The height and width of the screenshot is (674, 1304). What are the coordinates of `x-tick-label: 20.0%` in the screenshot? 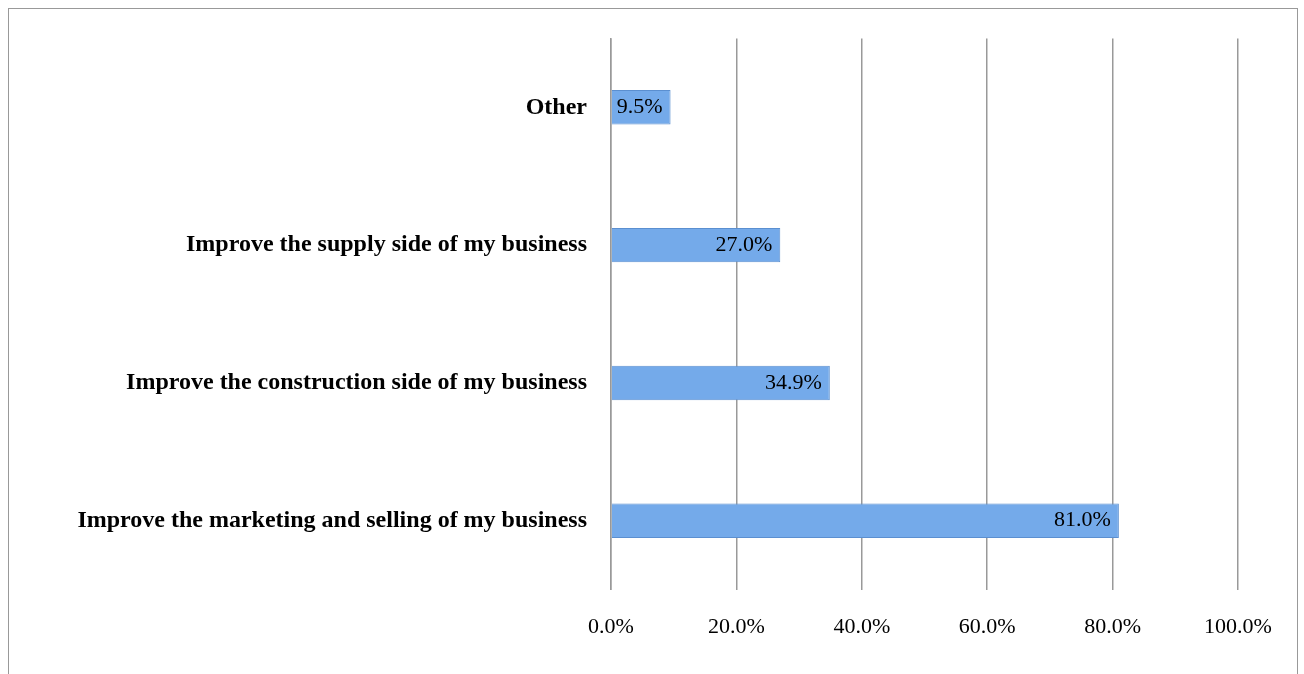 It's located at (736, 625).